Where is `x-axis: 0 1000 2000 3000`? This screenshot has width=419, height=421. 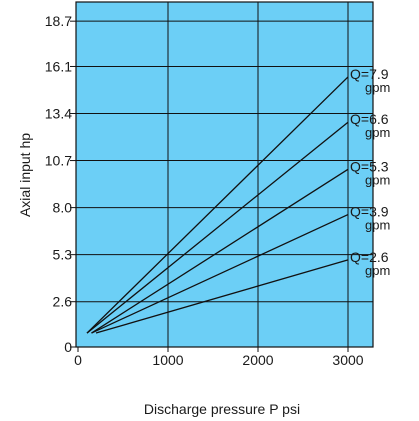 x-axis: 0 1000 2000 3000 is located at coordinates (219, 357).